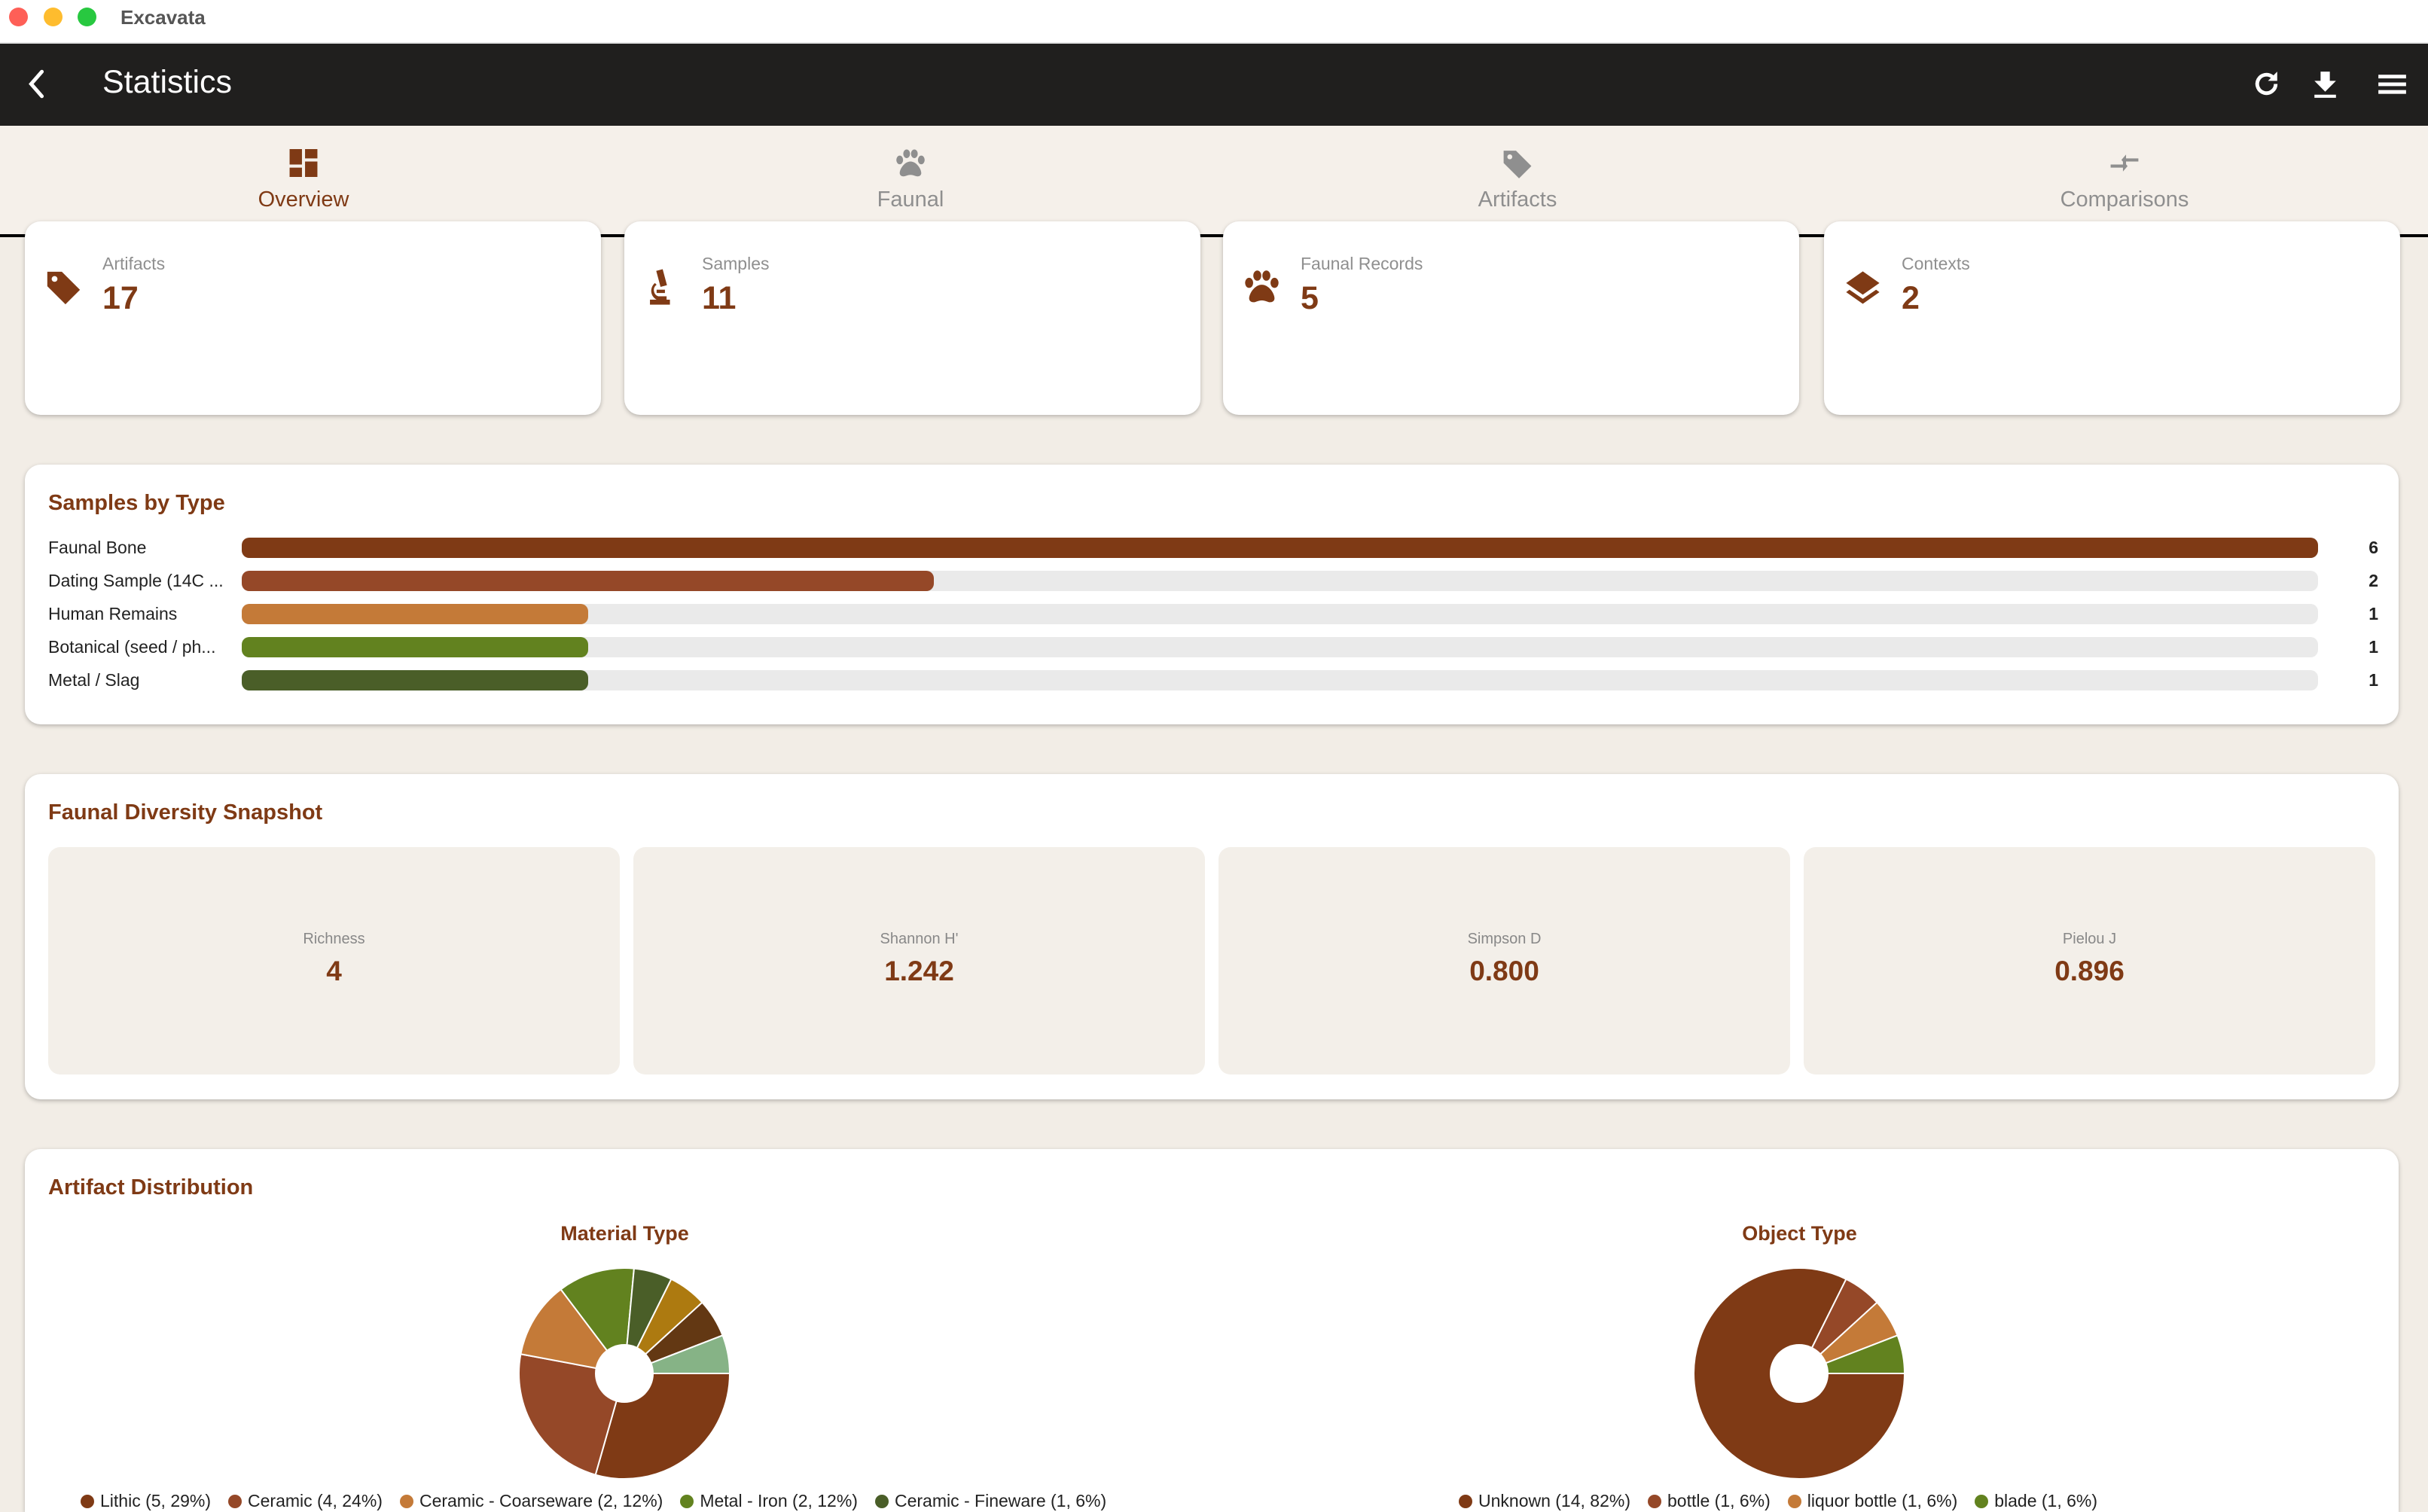 The height and width of the screenshot is (1512, 2428). Describe the element at coordinates (163, 18) in the screenshot. I see `app-title: Excavata` at that location.